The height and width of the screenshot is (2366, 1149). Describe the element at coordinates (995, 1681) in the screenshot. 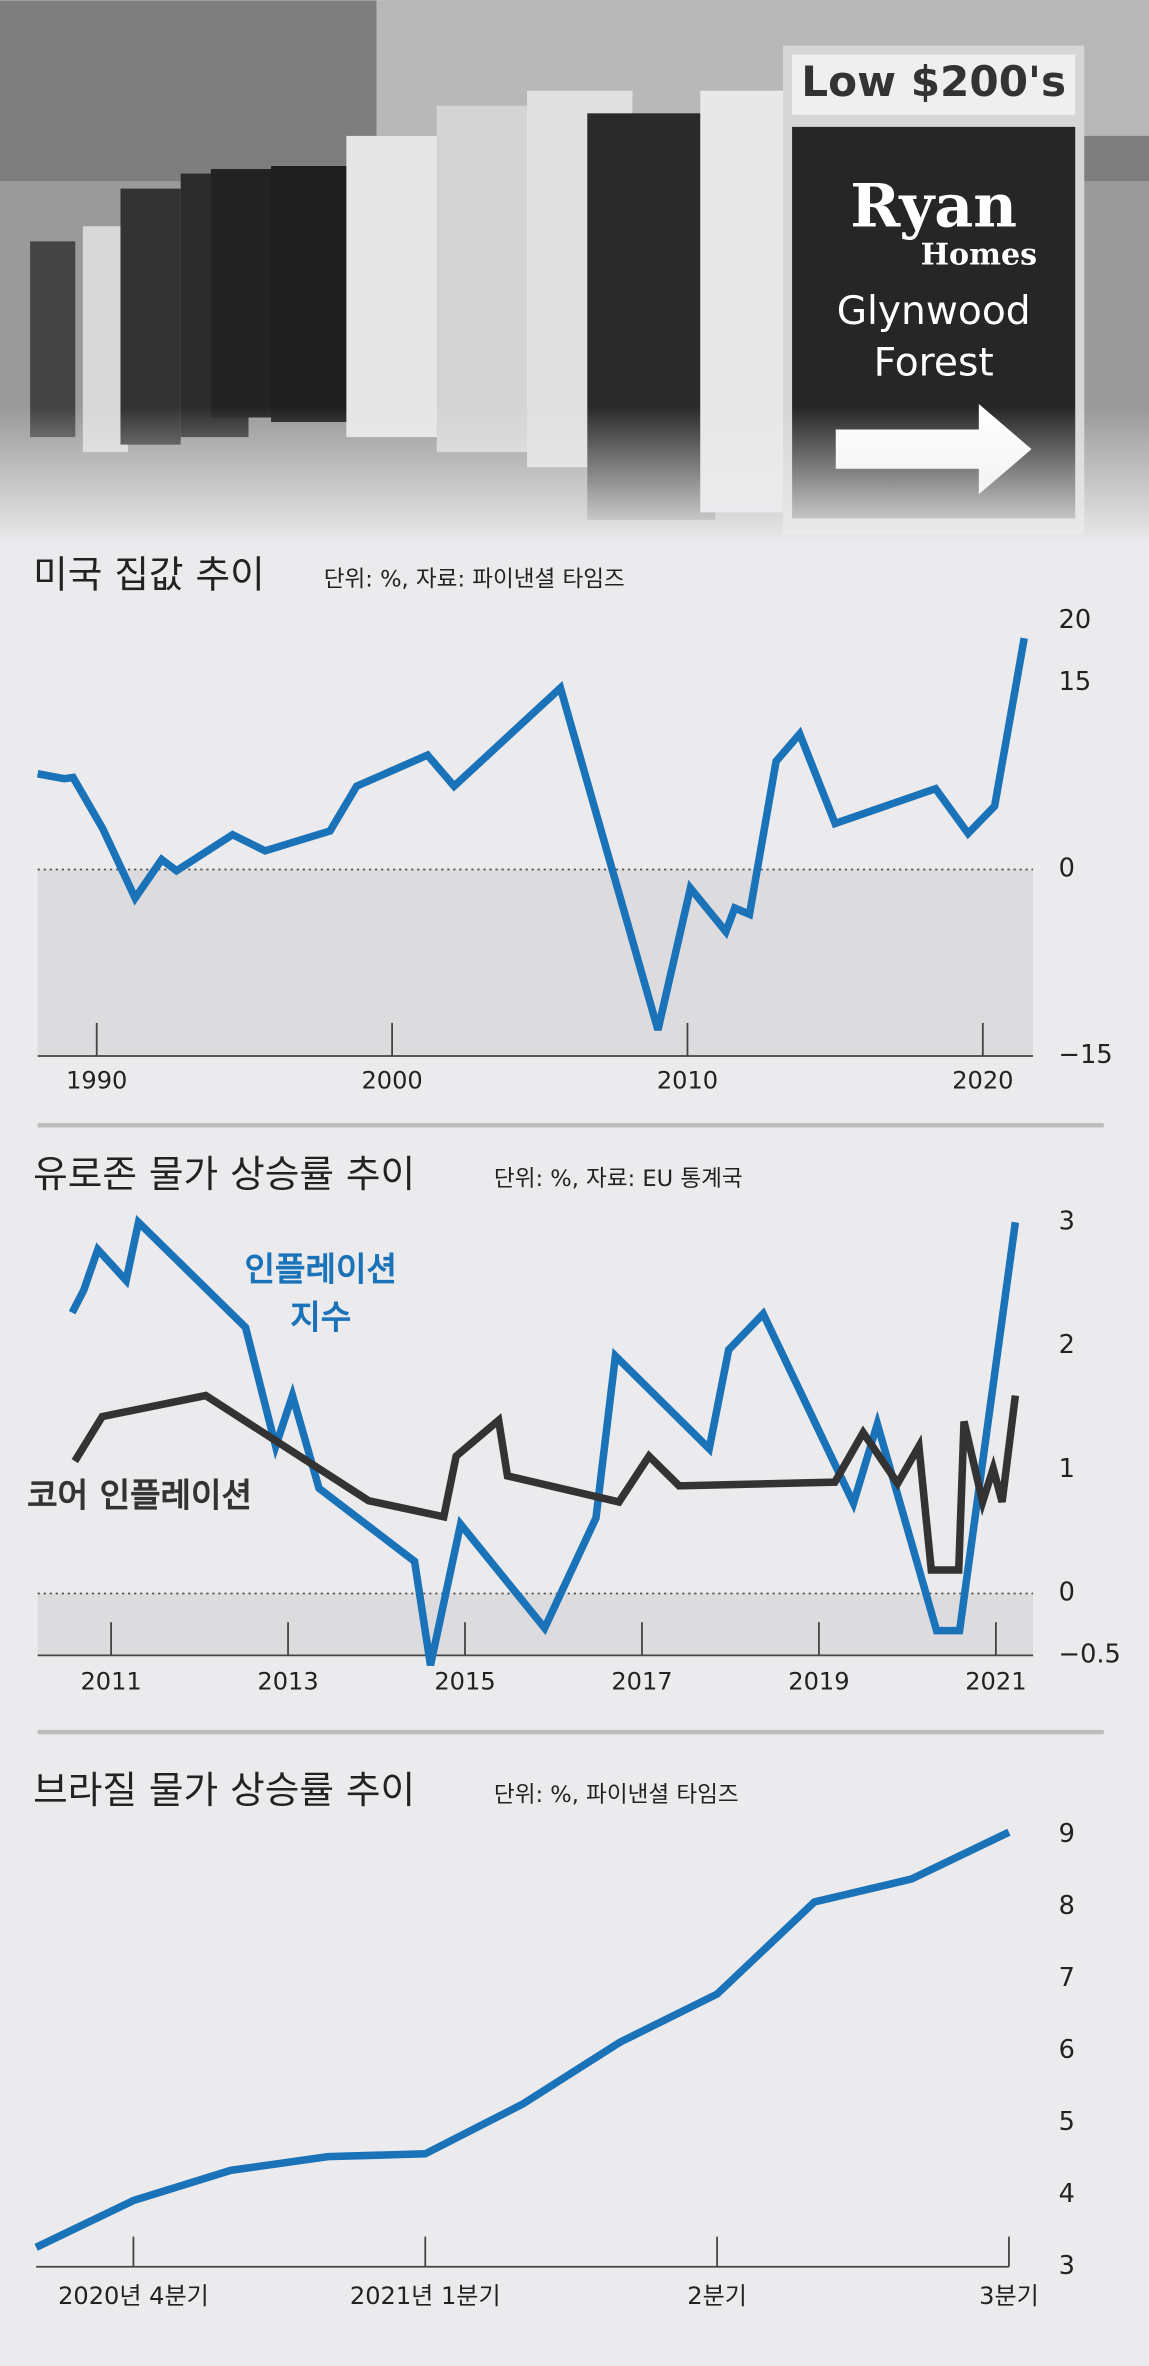

I see `x-tick-label: 2021` at that location.